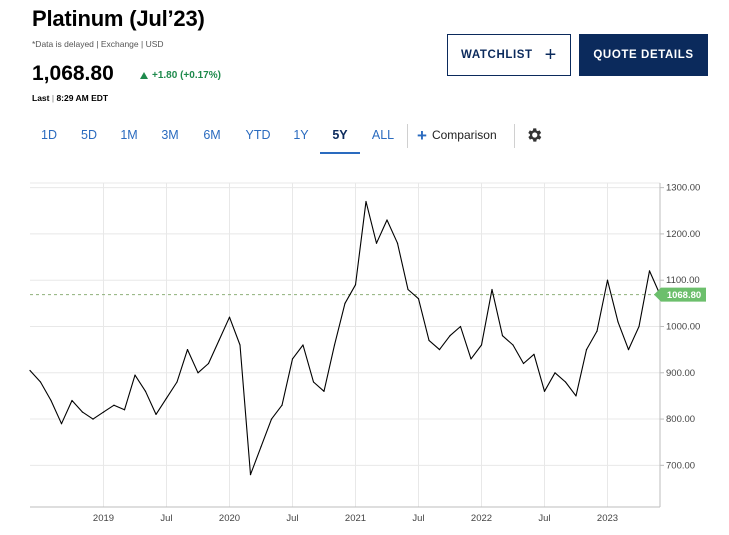  Describe the element at coordinates (73, 73) in the screenshot. I see `last-price: 1,068.80` at that location.